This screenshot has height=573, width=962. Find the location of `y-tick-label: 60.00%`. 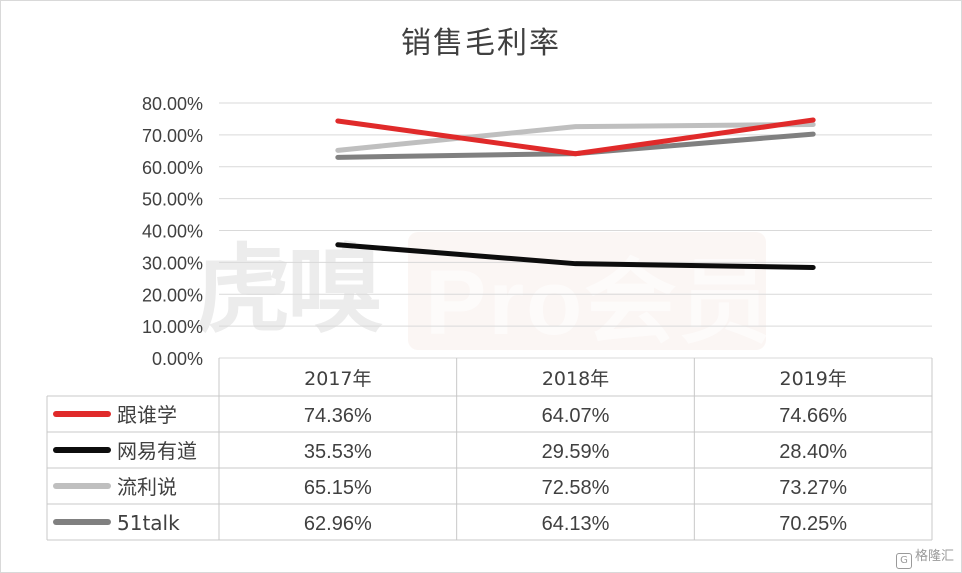

y-tick-label: 60.00% is located at coordinates (172, 168).